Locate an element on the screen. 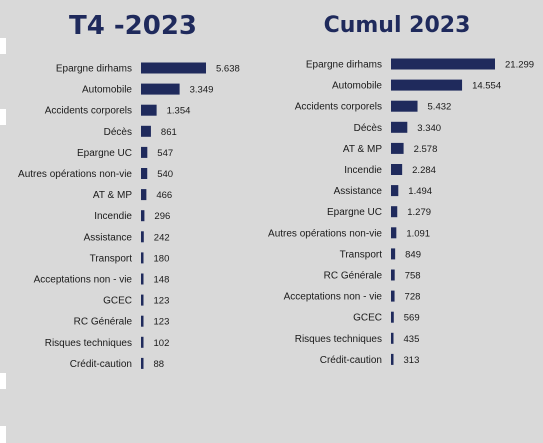 Image resolution: width=543 pixels, height=443 pixels. cumul-value-label: 3.340 is located at coordinates (429, 128).